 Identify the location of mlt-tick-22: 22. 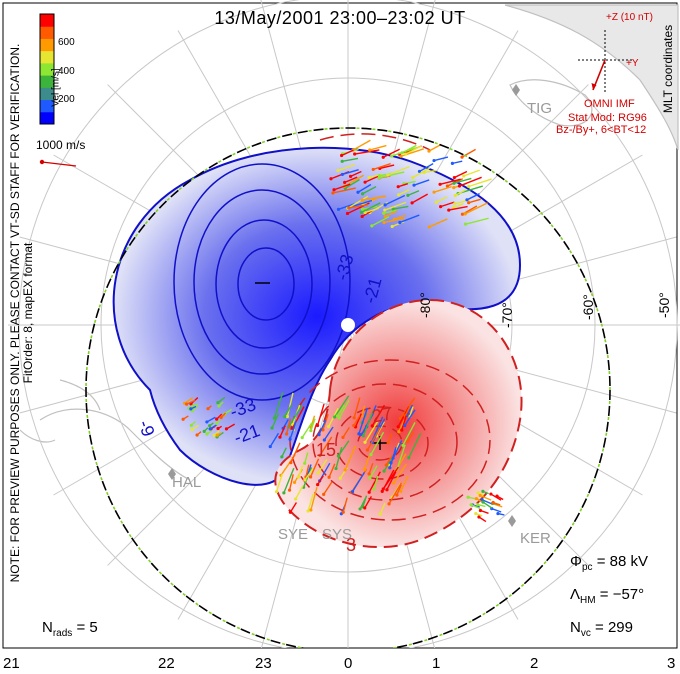
(166, 663).